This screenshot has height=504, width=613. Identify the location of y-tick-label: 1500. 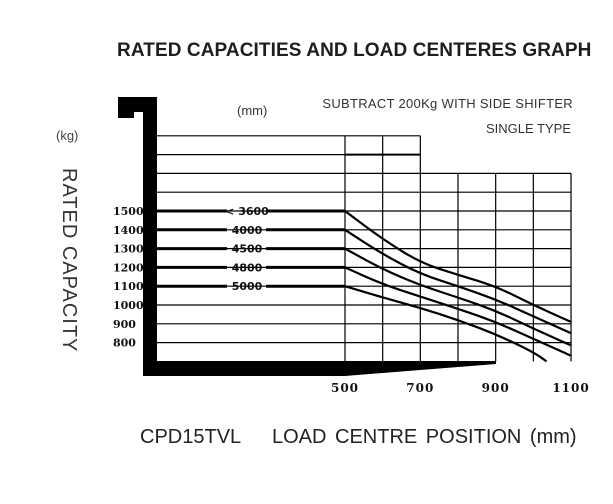
(128, 211).